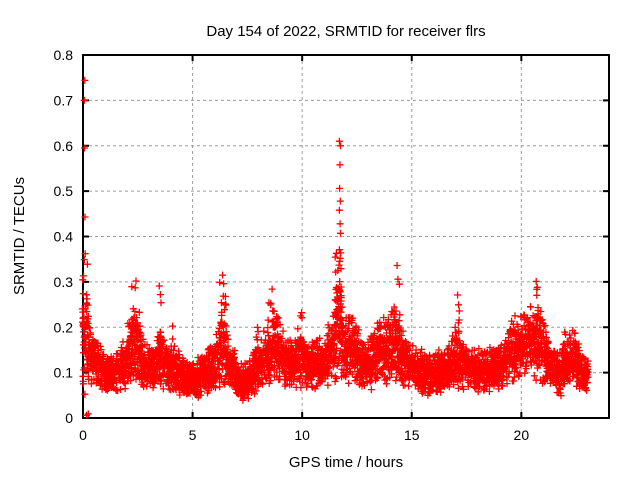 Image resolution: width=640 pixels, height=480 pixels. What do you see at coordinates (64, 237) in the screenshot?
I see `y-tick-label: 0.4` at bounding box center [64, 237].